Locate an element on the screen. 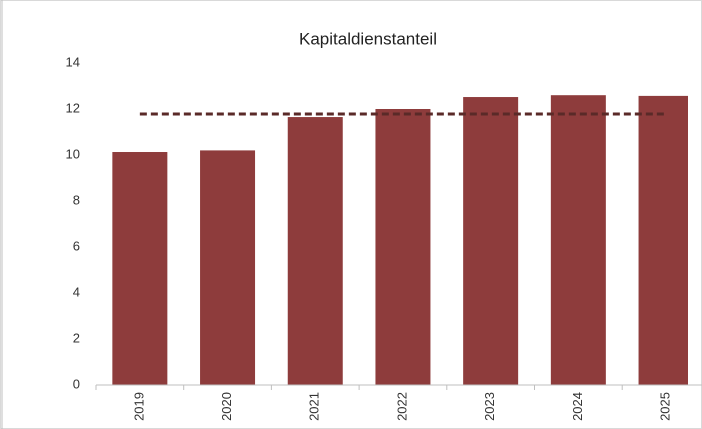 This screenshot has height=429, width=702. y-tick-label: 8 is located at coordinates (76, 199).